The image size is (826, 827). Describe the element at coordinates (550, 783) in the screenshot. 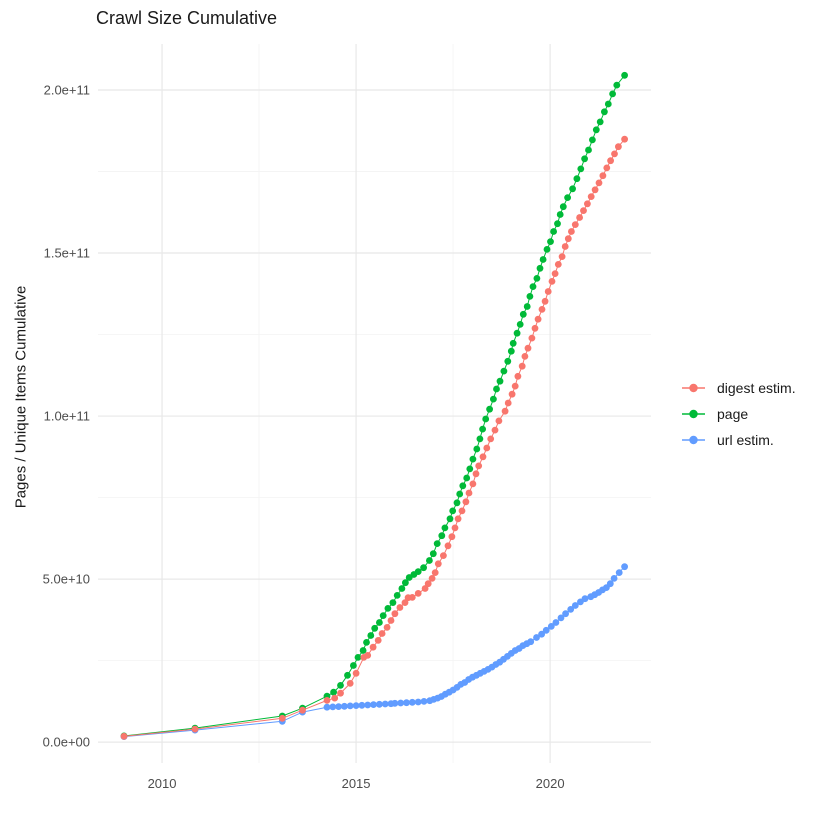

I see `x-tick-label: 2020` at that location.